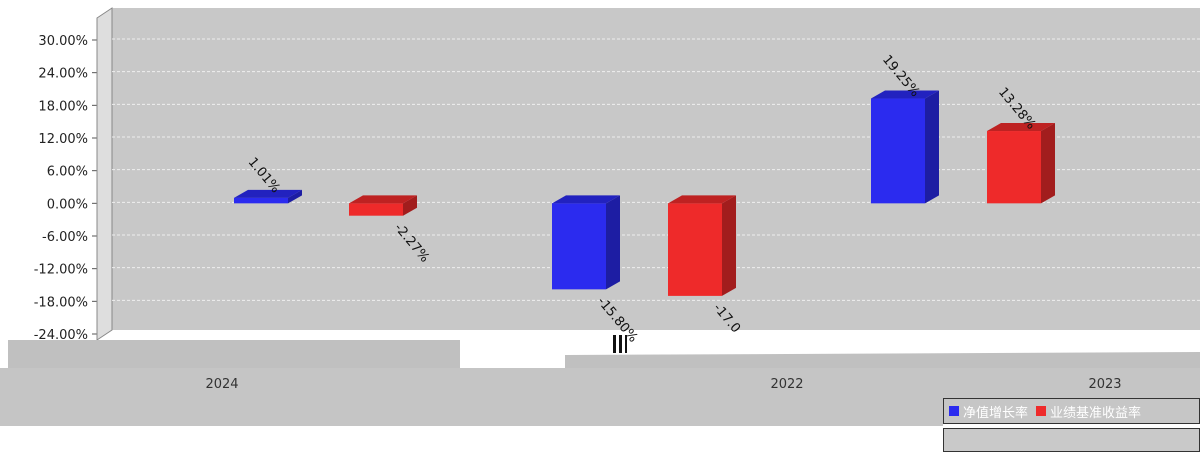 This screenshot has height=452, width=1200. What do you see at coordinates (63, 41) in the screenshot?
I see `y-tick-label: 30.00%` at bounding box center [63, 41].